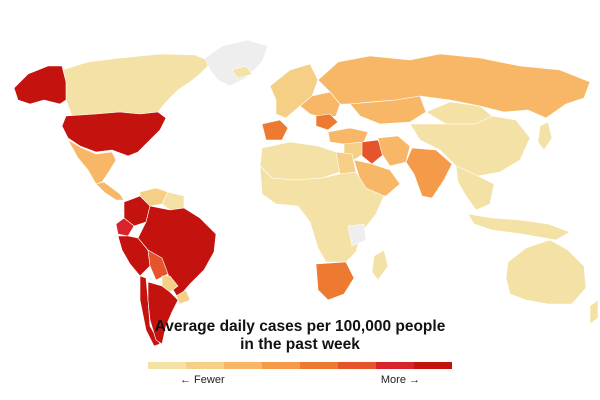  Describe the element at coordinates (357, 235) in the screenshot. I see `country-ethiopia` at that location.